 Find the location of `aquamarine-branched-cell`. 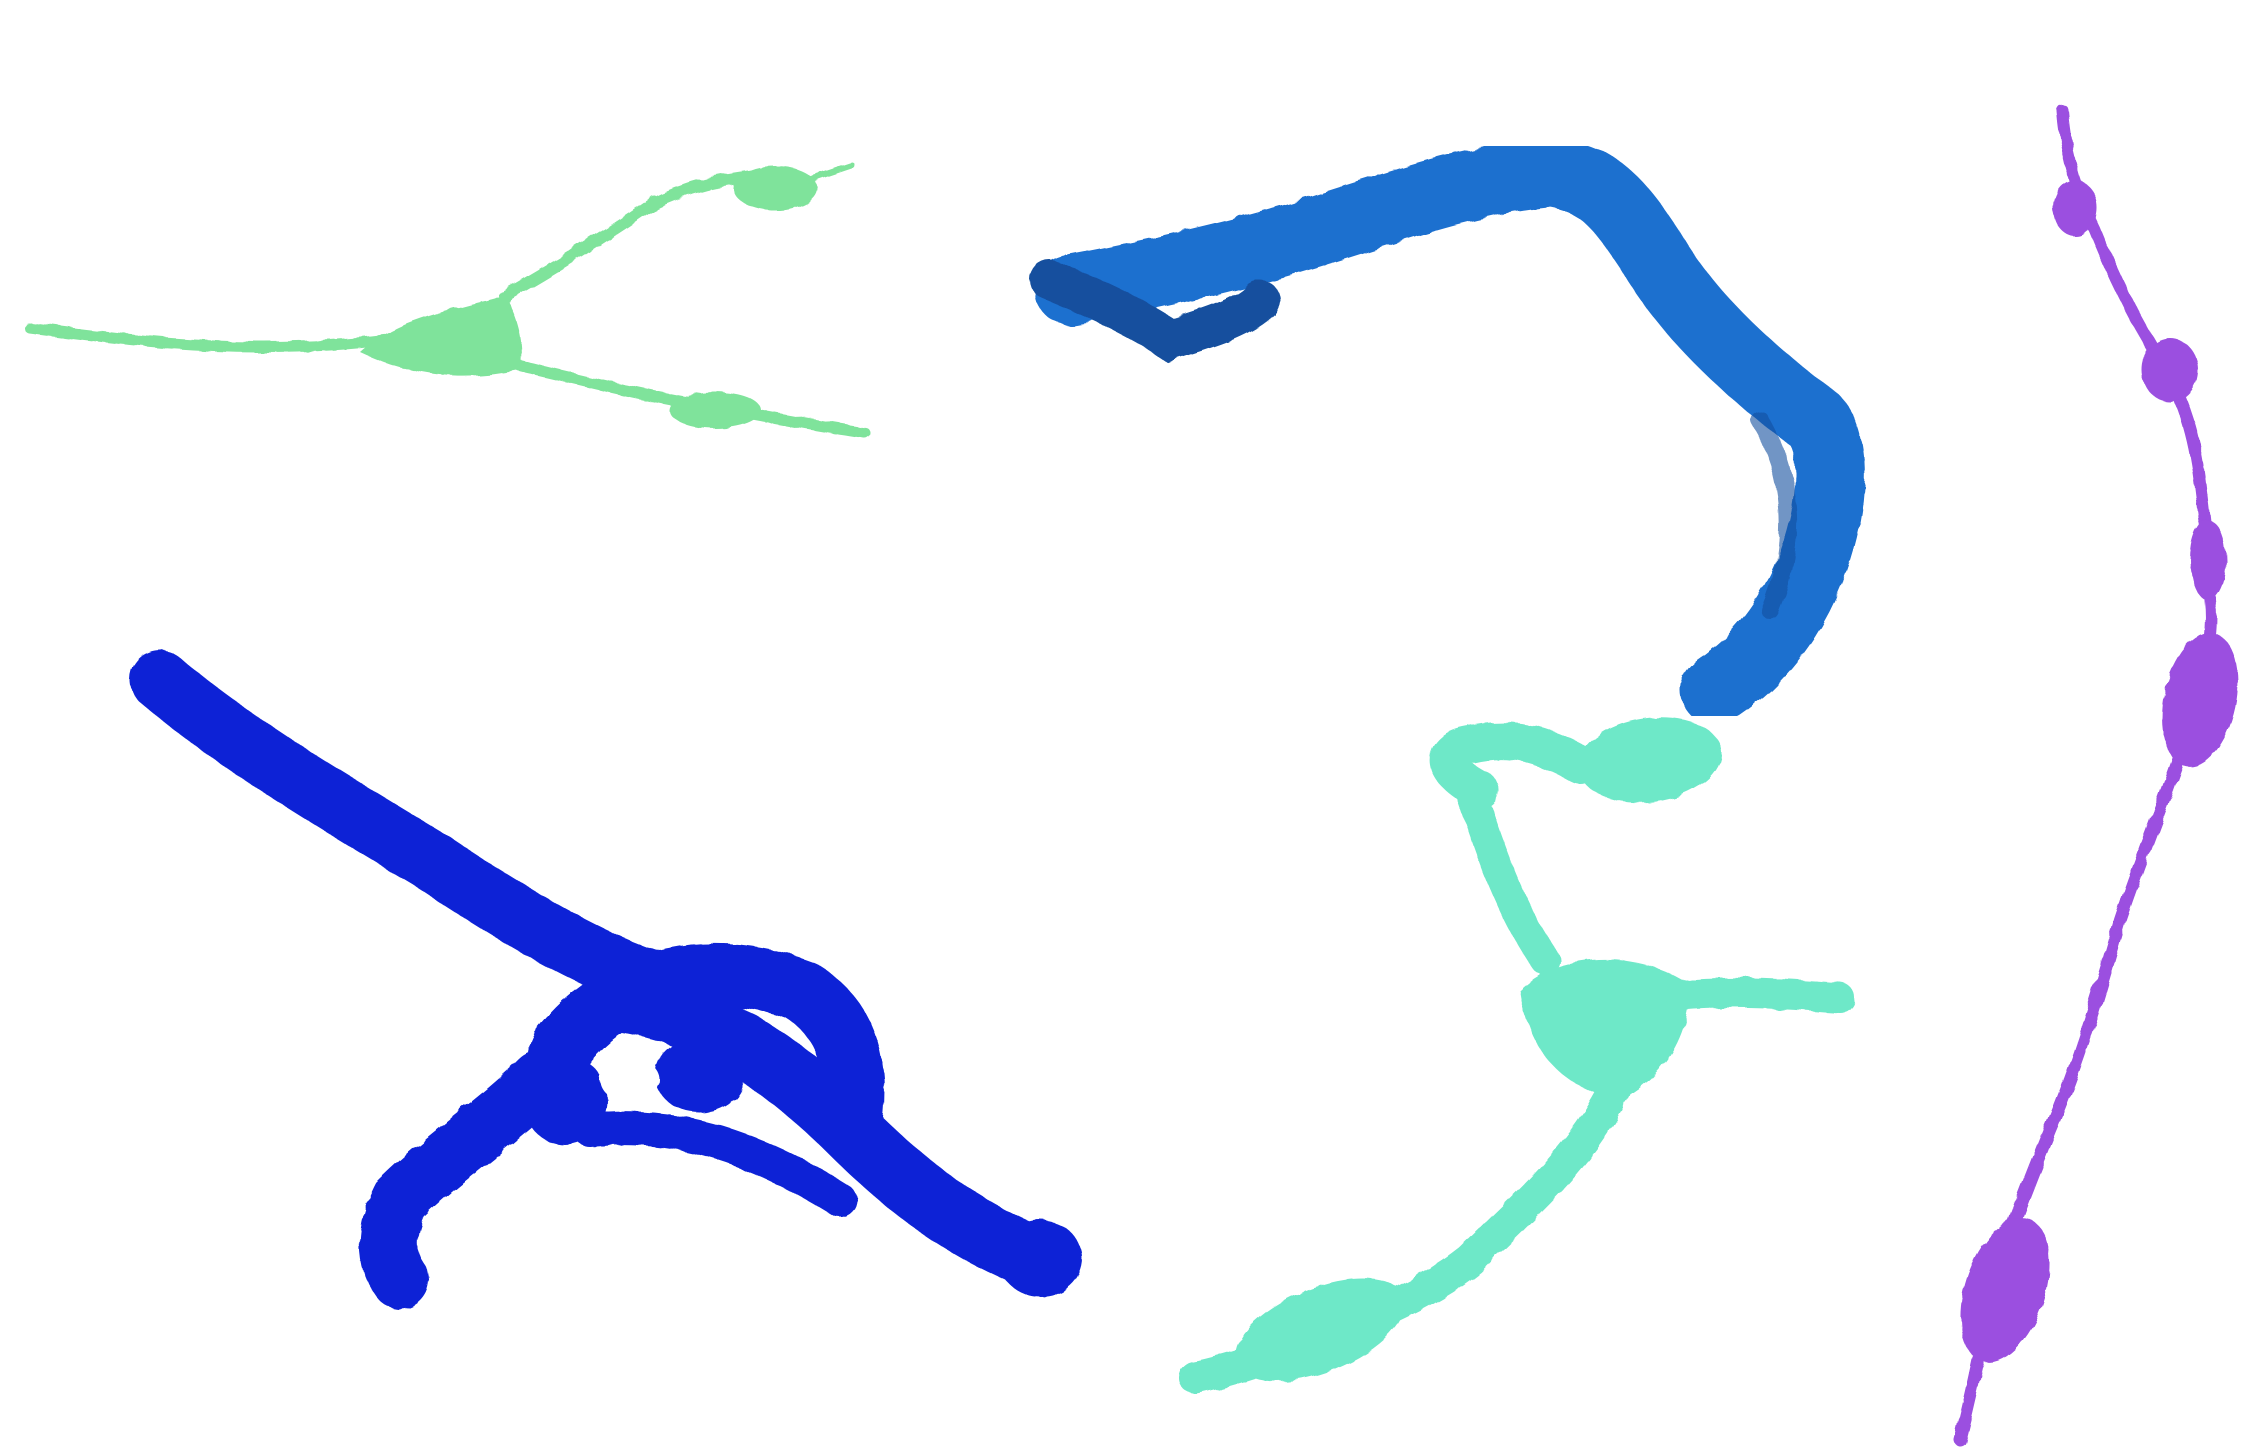

aquamarine-branched-cell is located at coordinates (1517, 1055).